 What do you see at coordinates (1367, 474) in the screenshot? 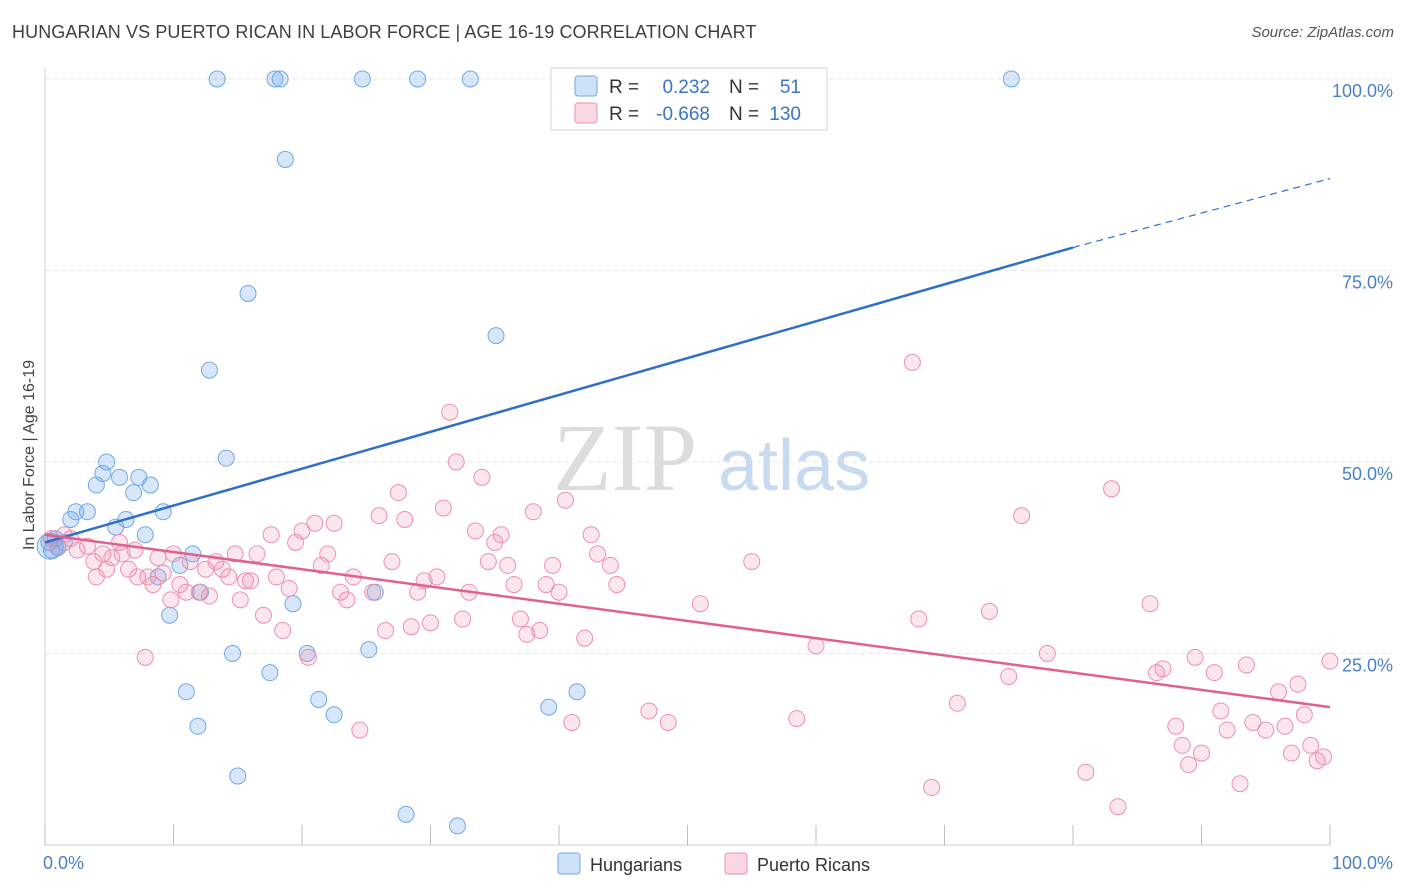
I see `y-tick-label: 50.0%` at bounding box center [1367, 474].